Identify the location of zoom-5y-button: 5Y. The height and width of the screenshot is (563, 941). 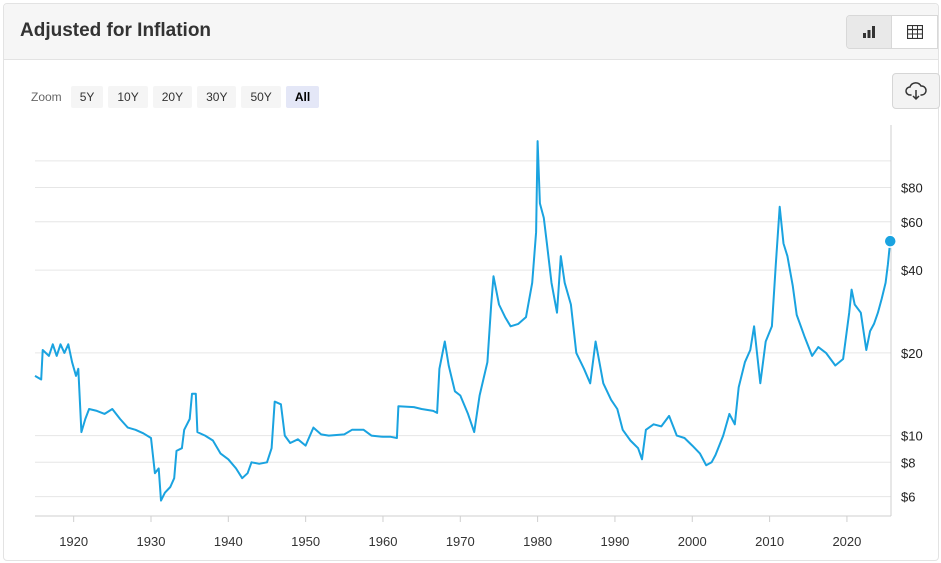
(87, 97).